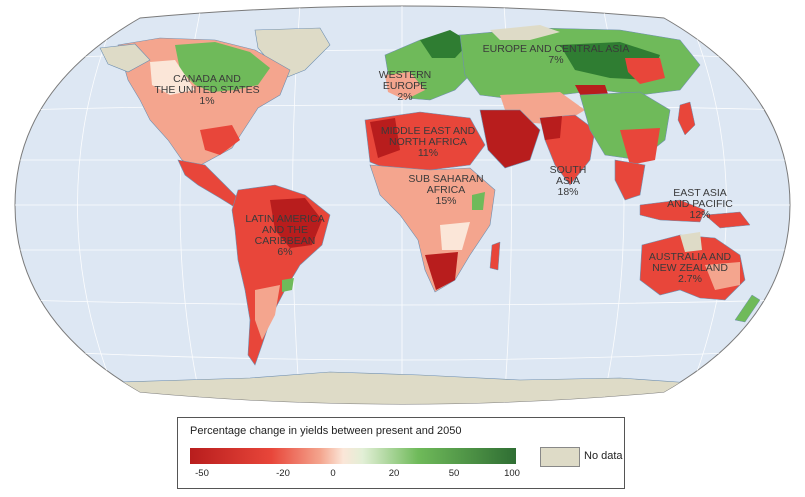 The height and width of the screenshot is (497, 805). What do you see at coordinates (645, 71) in the screenshot?
I see `russia-red` at bounding box center [645, 71].